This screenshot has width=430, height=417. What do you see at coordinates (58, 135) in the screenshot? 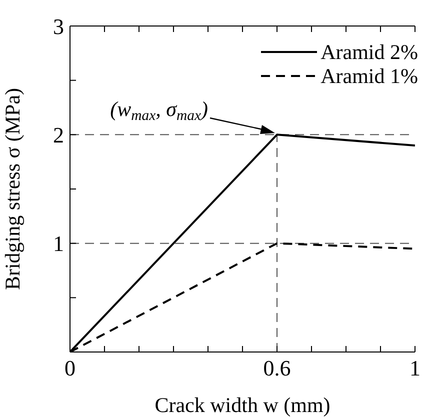
I see `y-tick-label: 2` at bounding box center [58, 135].